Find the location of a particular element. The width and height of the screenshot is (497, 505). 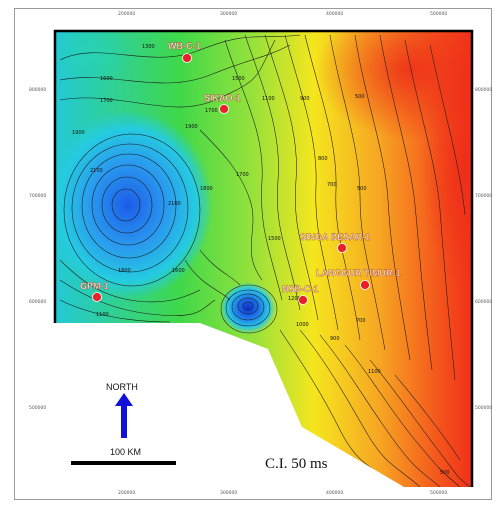

y-tick-right: 800000 is located at coordinates (484, 90).